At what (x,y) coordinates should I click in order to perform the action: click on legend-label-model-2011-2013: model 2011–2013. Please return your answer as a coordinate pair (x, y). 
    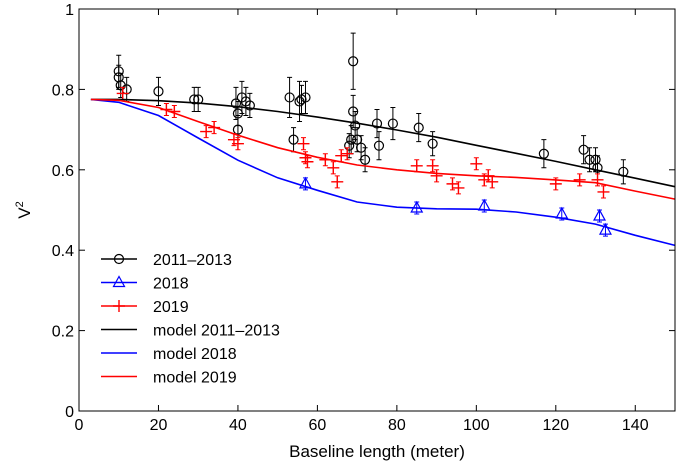
    Looking at the image, I should click on (216, 331).